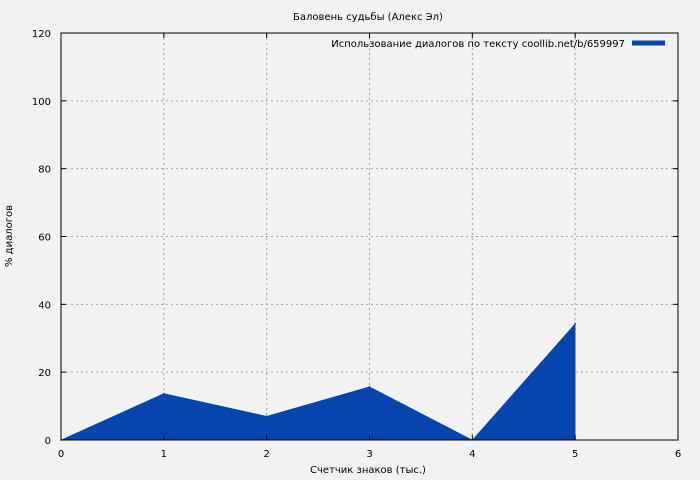 This screenshot has width=700, height=480. Describe the element at coordinates (44, 305) in the screenshot. I see `y-tick-label: 40` at that location.